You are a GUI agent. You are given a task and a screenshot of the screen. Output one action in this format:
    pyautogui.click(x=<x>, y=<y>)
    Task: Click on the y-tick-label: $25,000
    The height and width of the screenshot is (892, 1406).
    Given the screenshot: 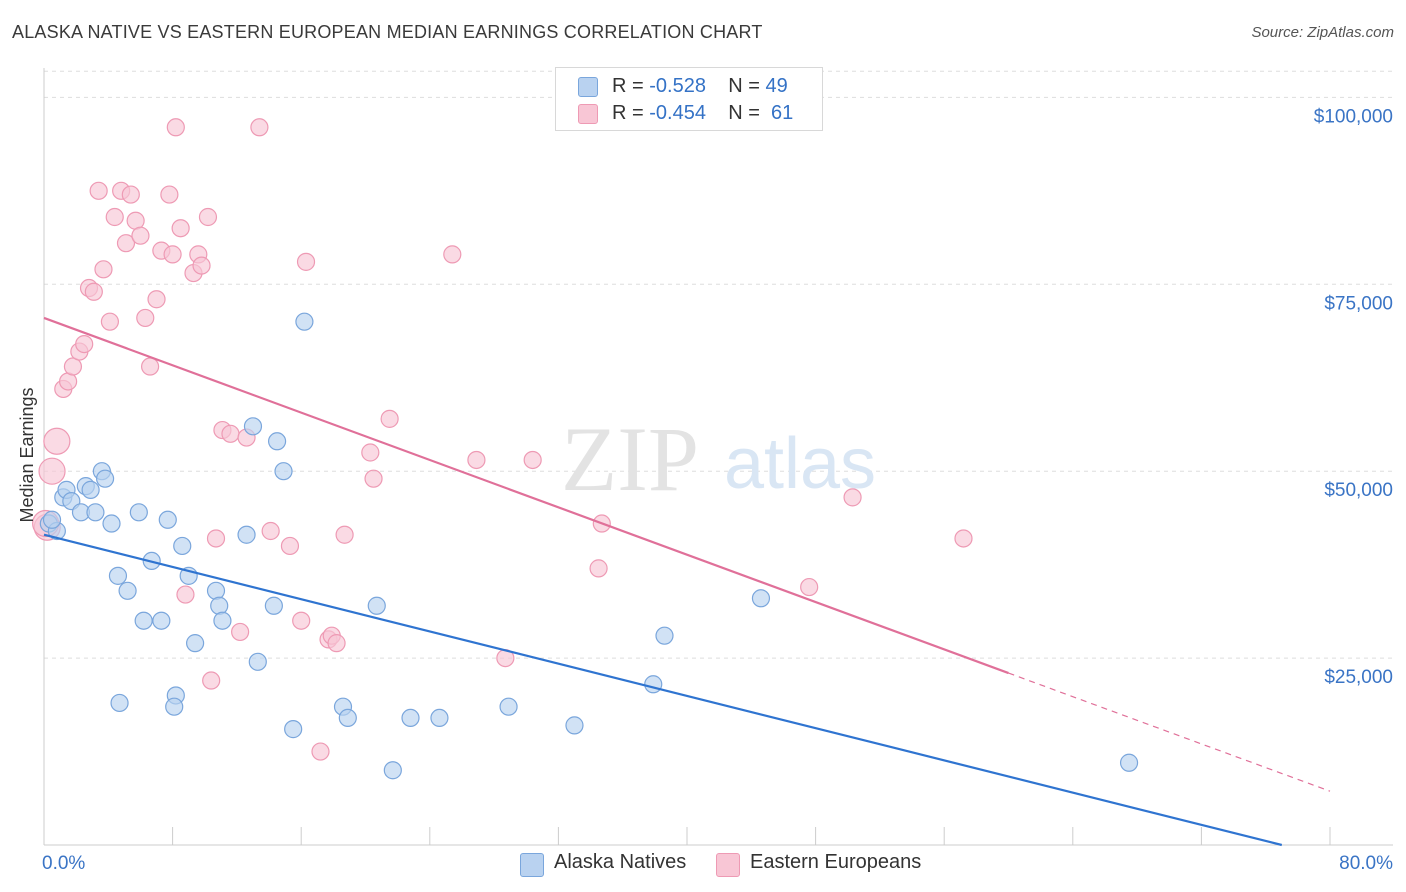 What is the action you would take?
    pyautogui.click(x=1358, y=677)
    